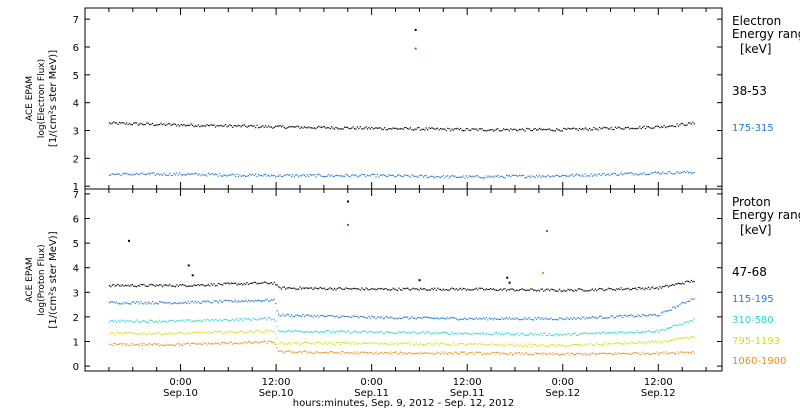 The width and height of the screenshot is (800, 414). Describe the element at coordinates (76, 187) in the screenshot. I see `y-tick-label: 1` at that location.